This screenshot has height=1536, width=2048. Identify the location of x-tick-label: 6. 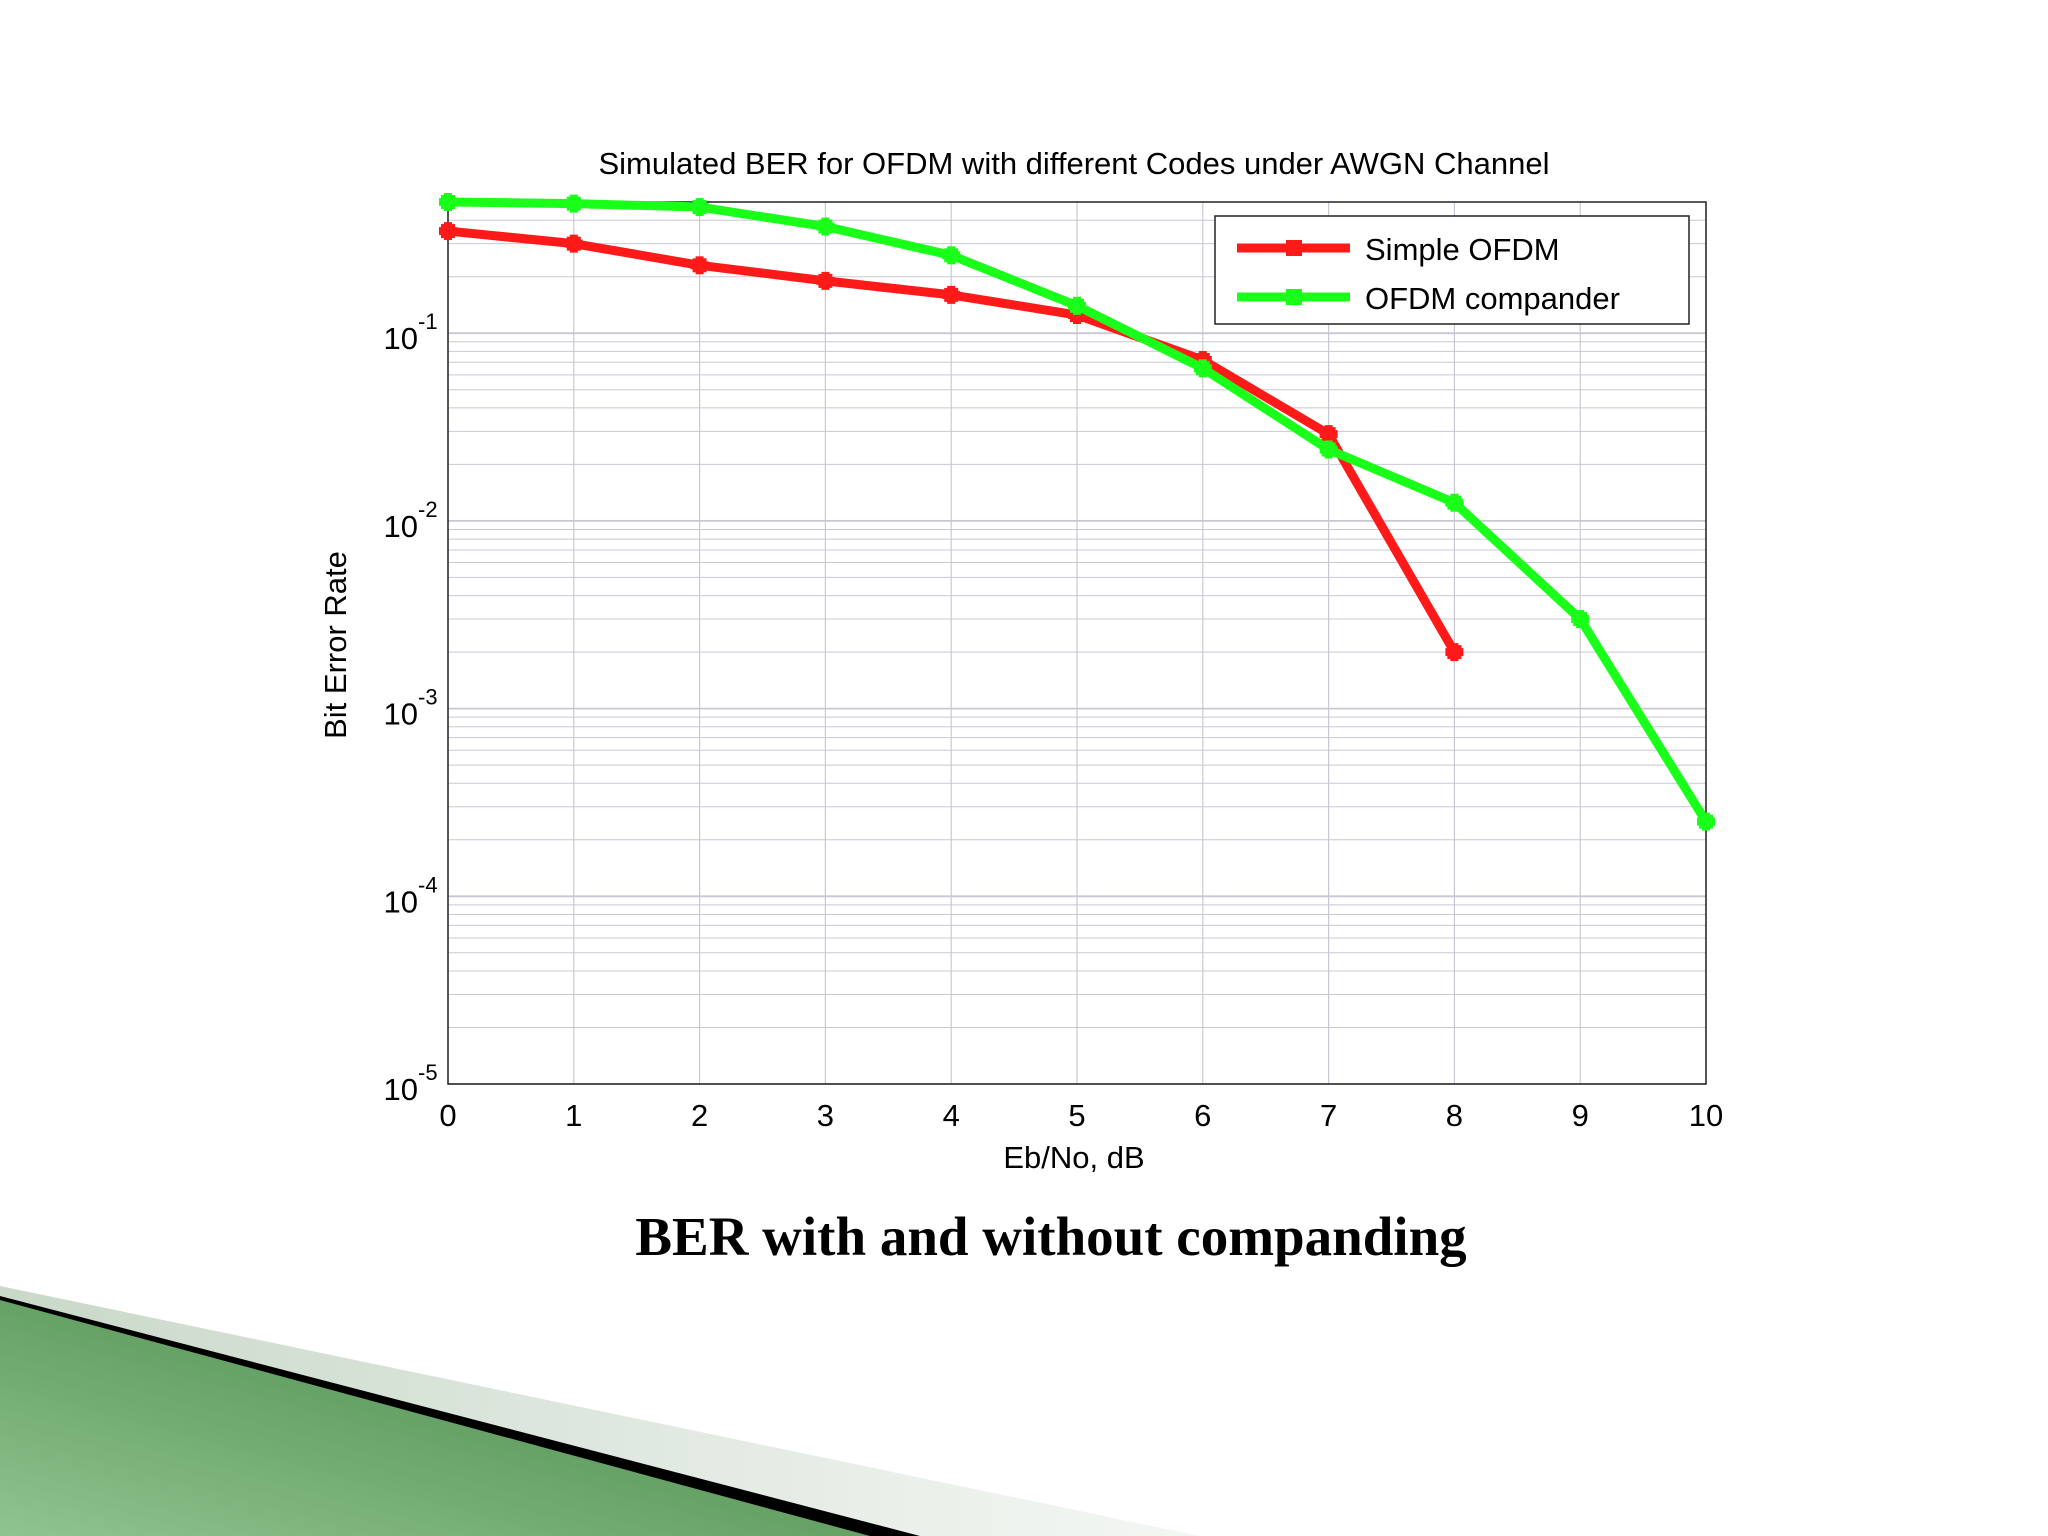
(1202, 1115).